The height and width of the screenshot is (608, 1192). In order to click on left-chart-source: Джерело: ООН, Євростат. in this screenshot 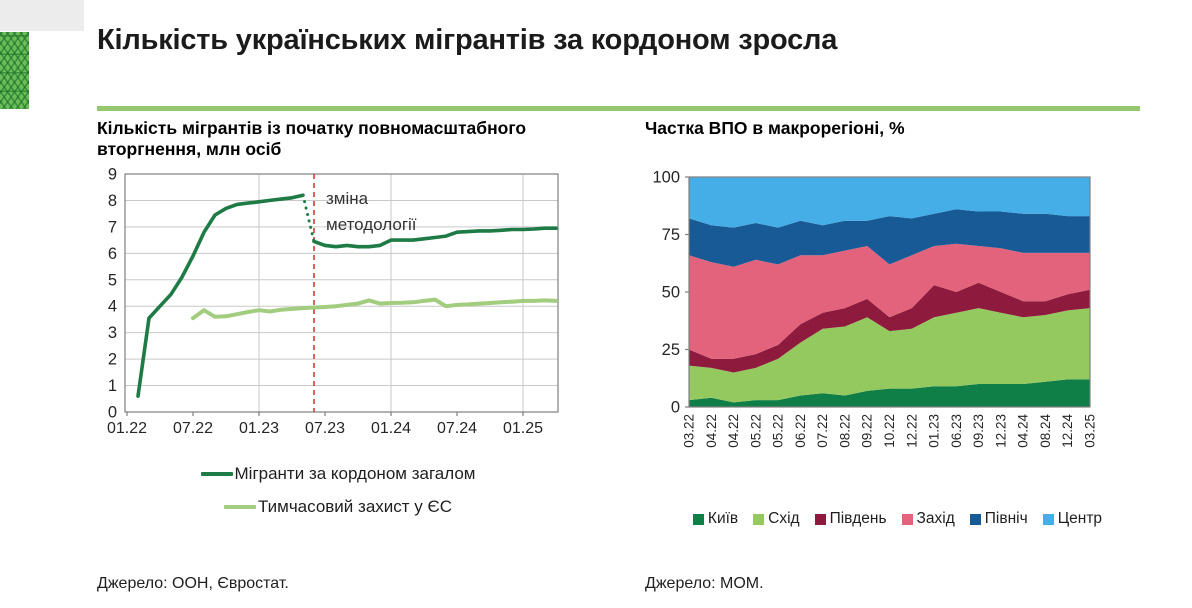, I will do `click(193, 583)`.